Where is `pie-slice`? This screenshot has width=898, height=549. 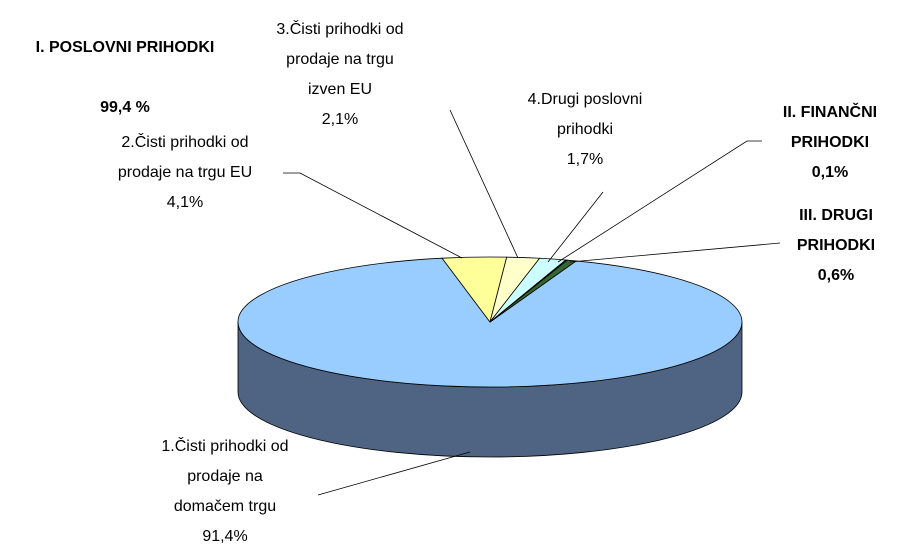 pie-slice is located at coordinates (533, 291).